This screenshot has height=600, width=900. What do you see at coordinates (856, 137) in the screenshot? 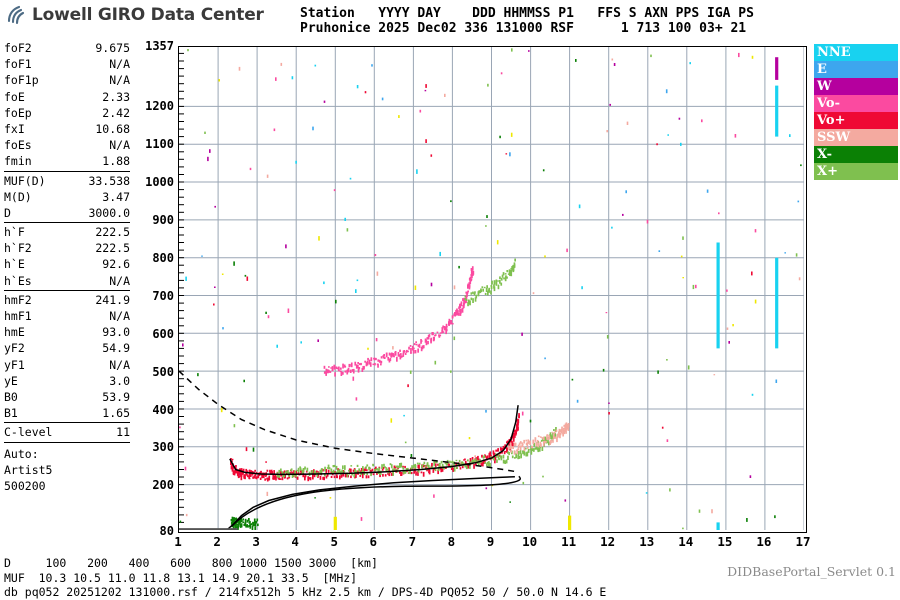
I see `legend-item-ssw: SSW` at bounding box center [856, 137].